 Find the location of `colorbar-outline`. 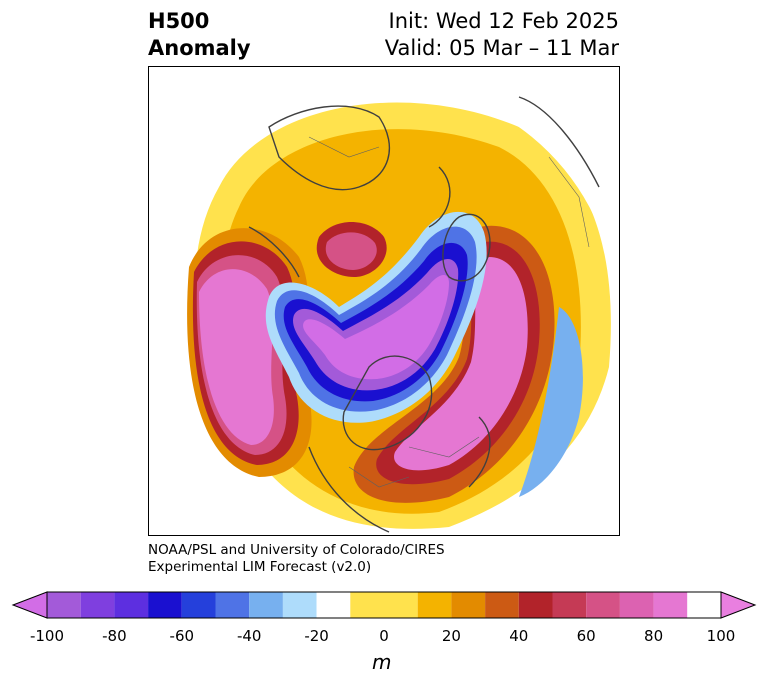

colorbar-outline is located at coordinates (384, 605).